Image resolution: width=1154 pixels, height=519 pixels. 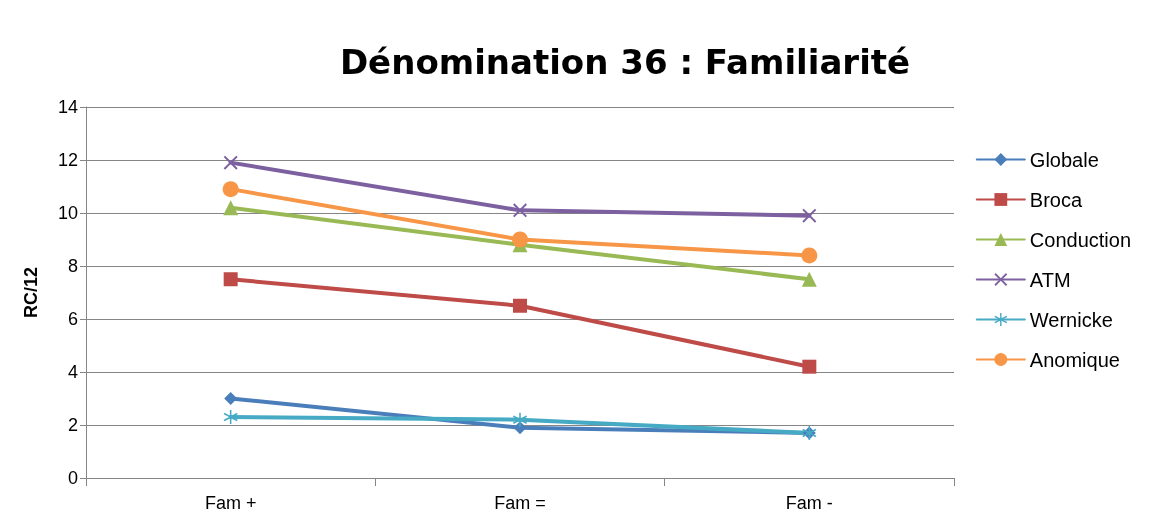 What do you see at coordinates (72, 425) in the screenshot?
I see `y-tick-label: 2` at bounding box center [72, 425].